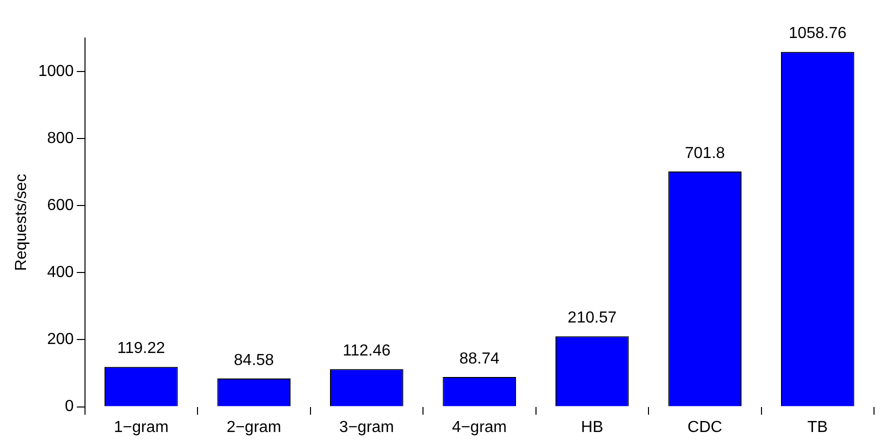  What do you see at coordinates (254, 360) in the screenshot?
I see `data-label: 84.58` at bounding box center [254, 360].